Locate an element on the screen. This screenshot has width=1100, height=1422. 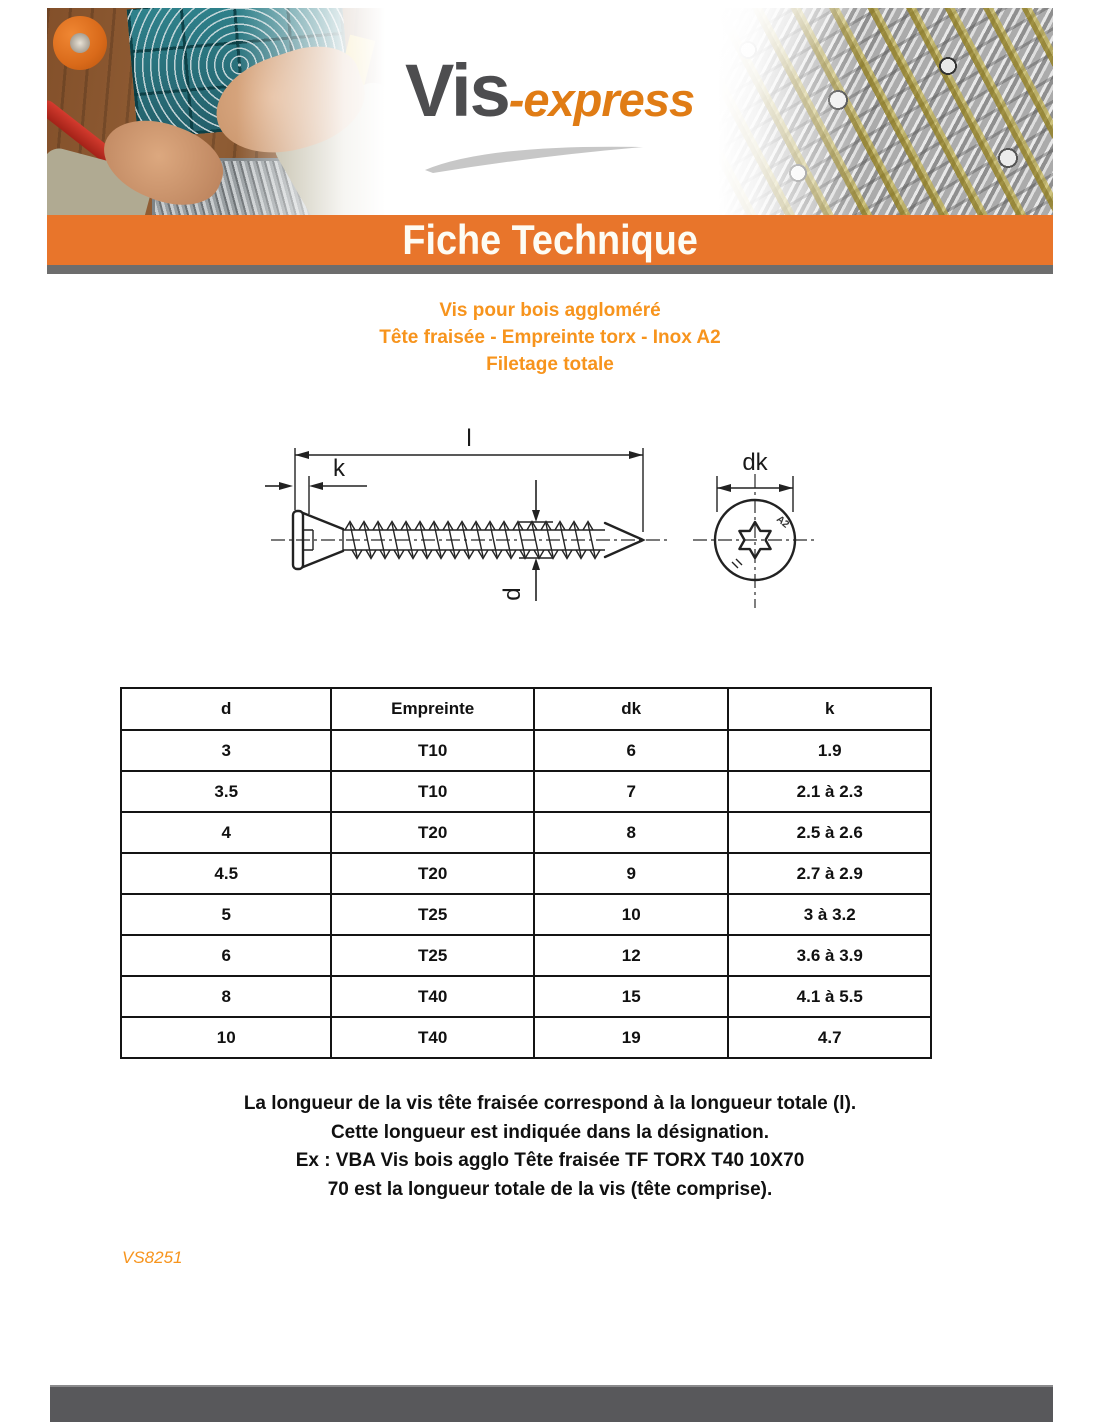
table-cell: 7 is located at coordinates (631, 791).